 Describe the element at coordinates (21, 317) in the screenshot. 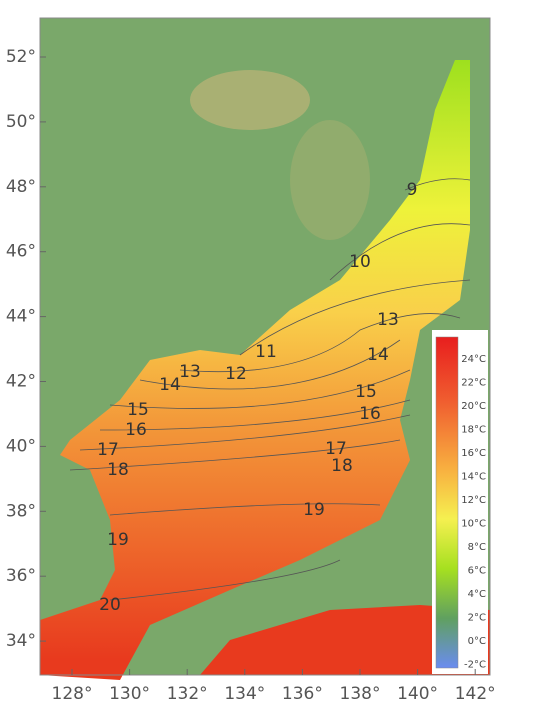

I see `lat-label: 44°` at that location.